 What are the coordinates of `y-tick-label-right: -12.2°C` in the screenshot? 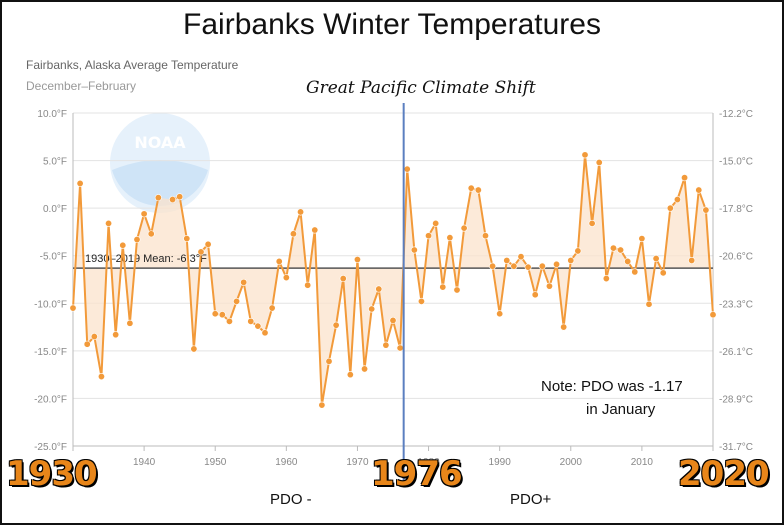 It's located at (736, 114).